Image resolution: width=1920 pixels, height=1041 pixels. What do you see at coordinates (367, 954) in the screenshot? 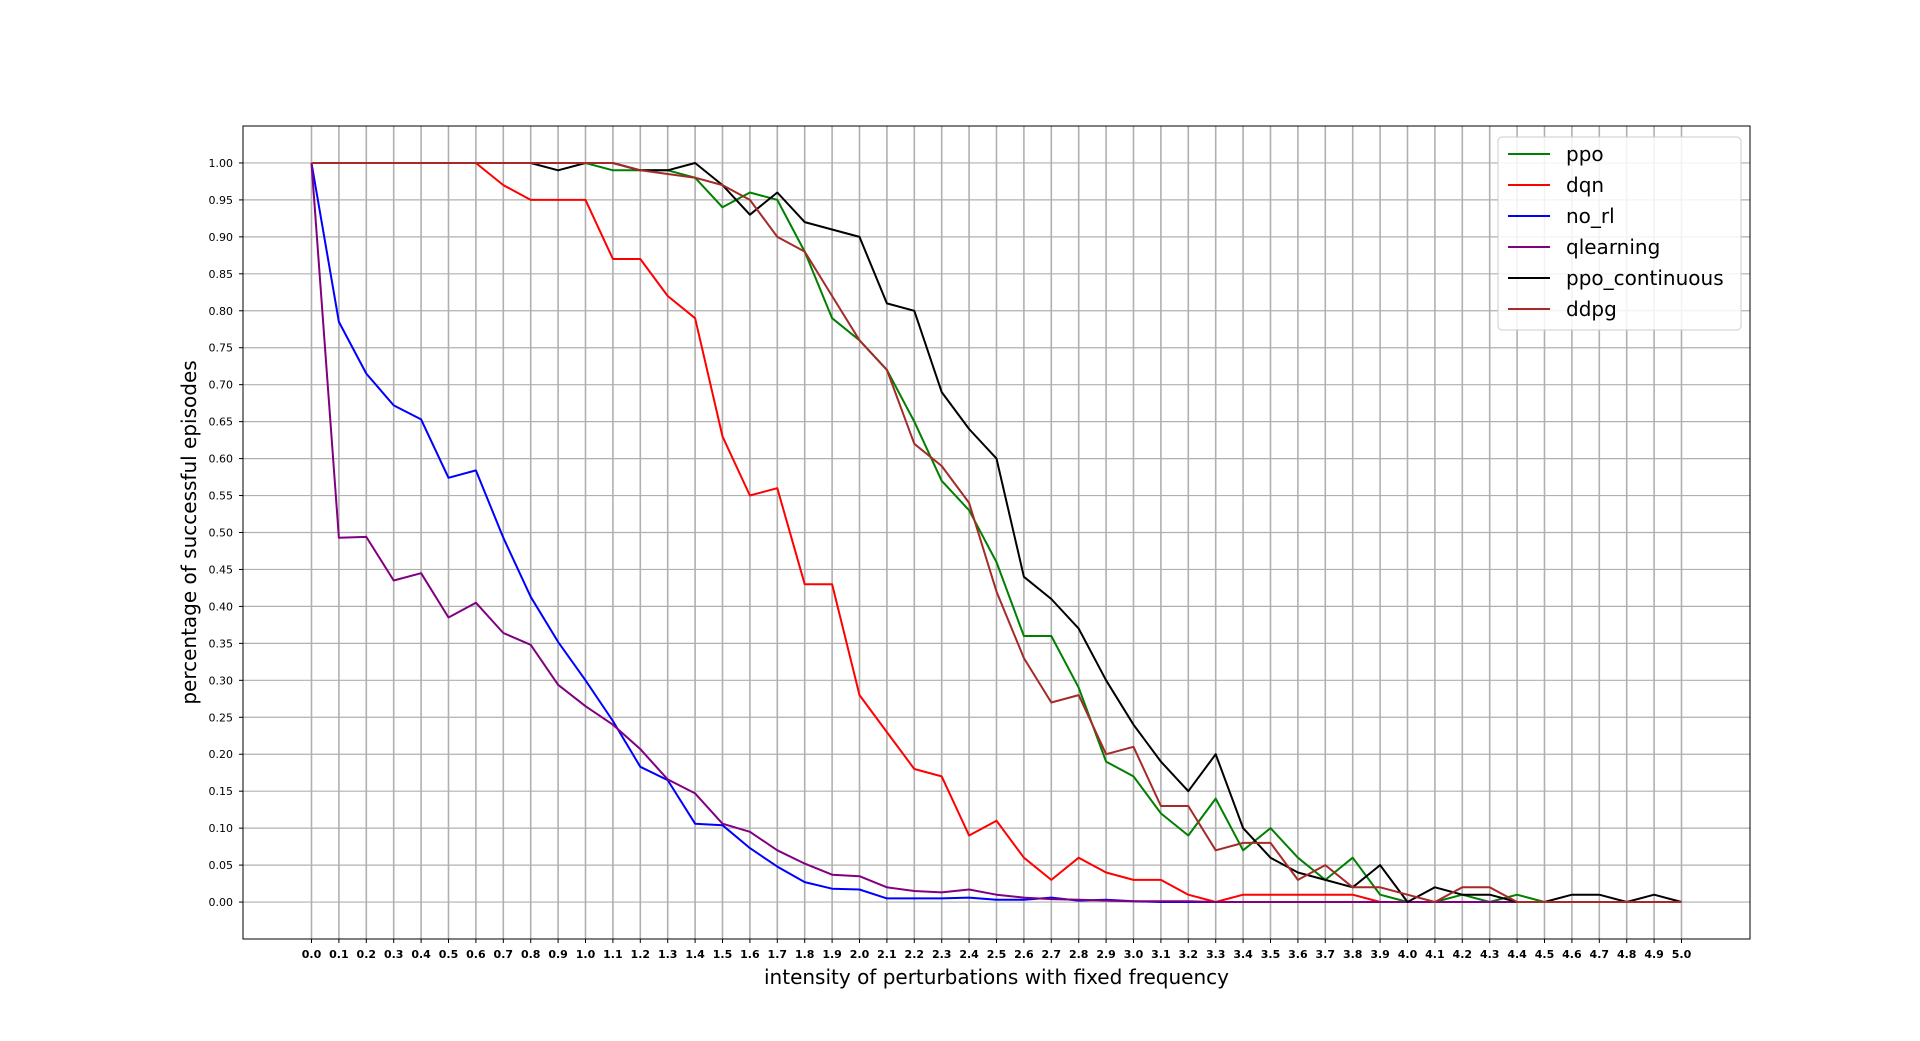
I see `x-tick-label: 0.2` at bounding box center [367, 954].